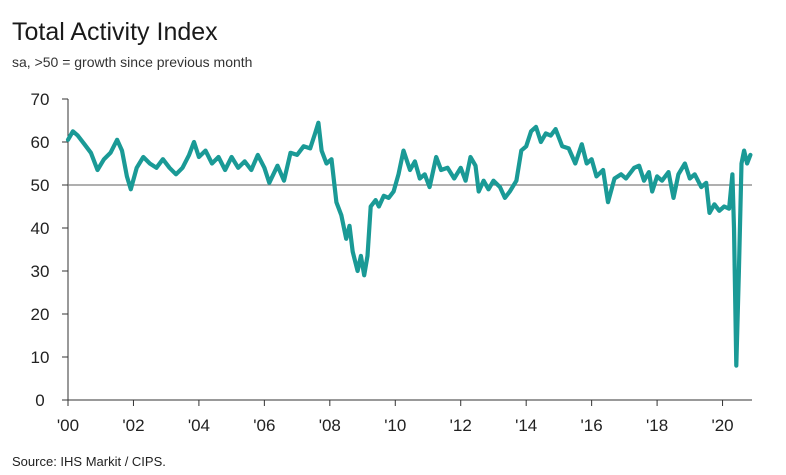 This screenshot has width=786, height=475. I want to click on x-tick-label: '08, so click(330, 425).